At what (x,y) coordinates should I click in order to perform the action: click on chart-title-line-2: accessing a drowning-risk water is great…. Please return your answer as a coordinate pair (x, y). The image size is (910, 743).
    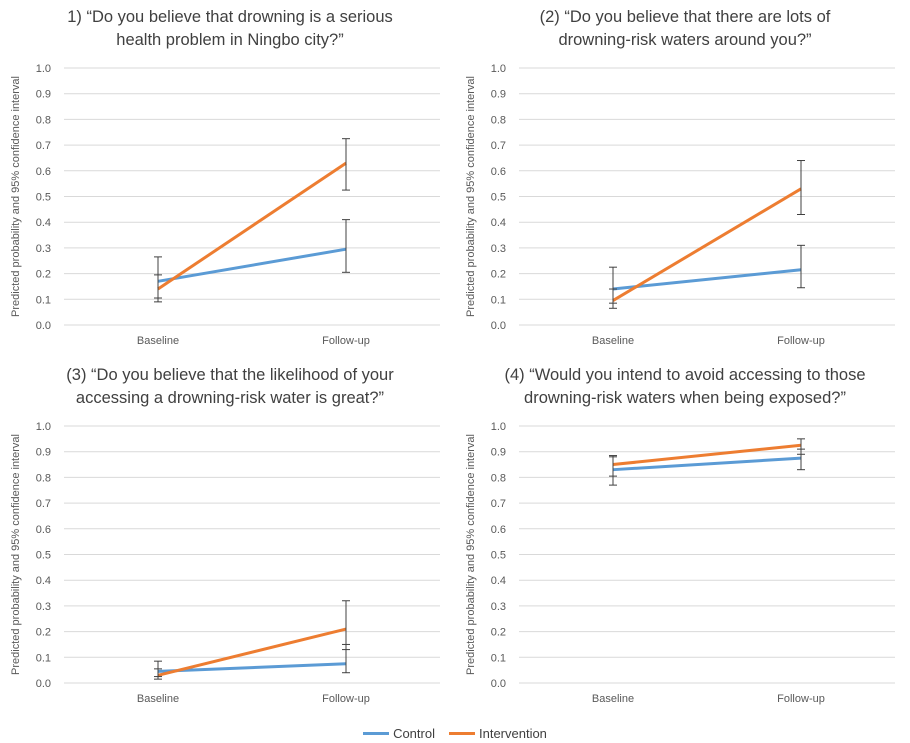
    Looking at the image, I should click on (230, 398).